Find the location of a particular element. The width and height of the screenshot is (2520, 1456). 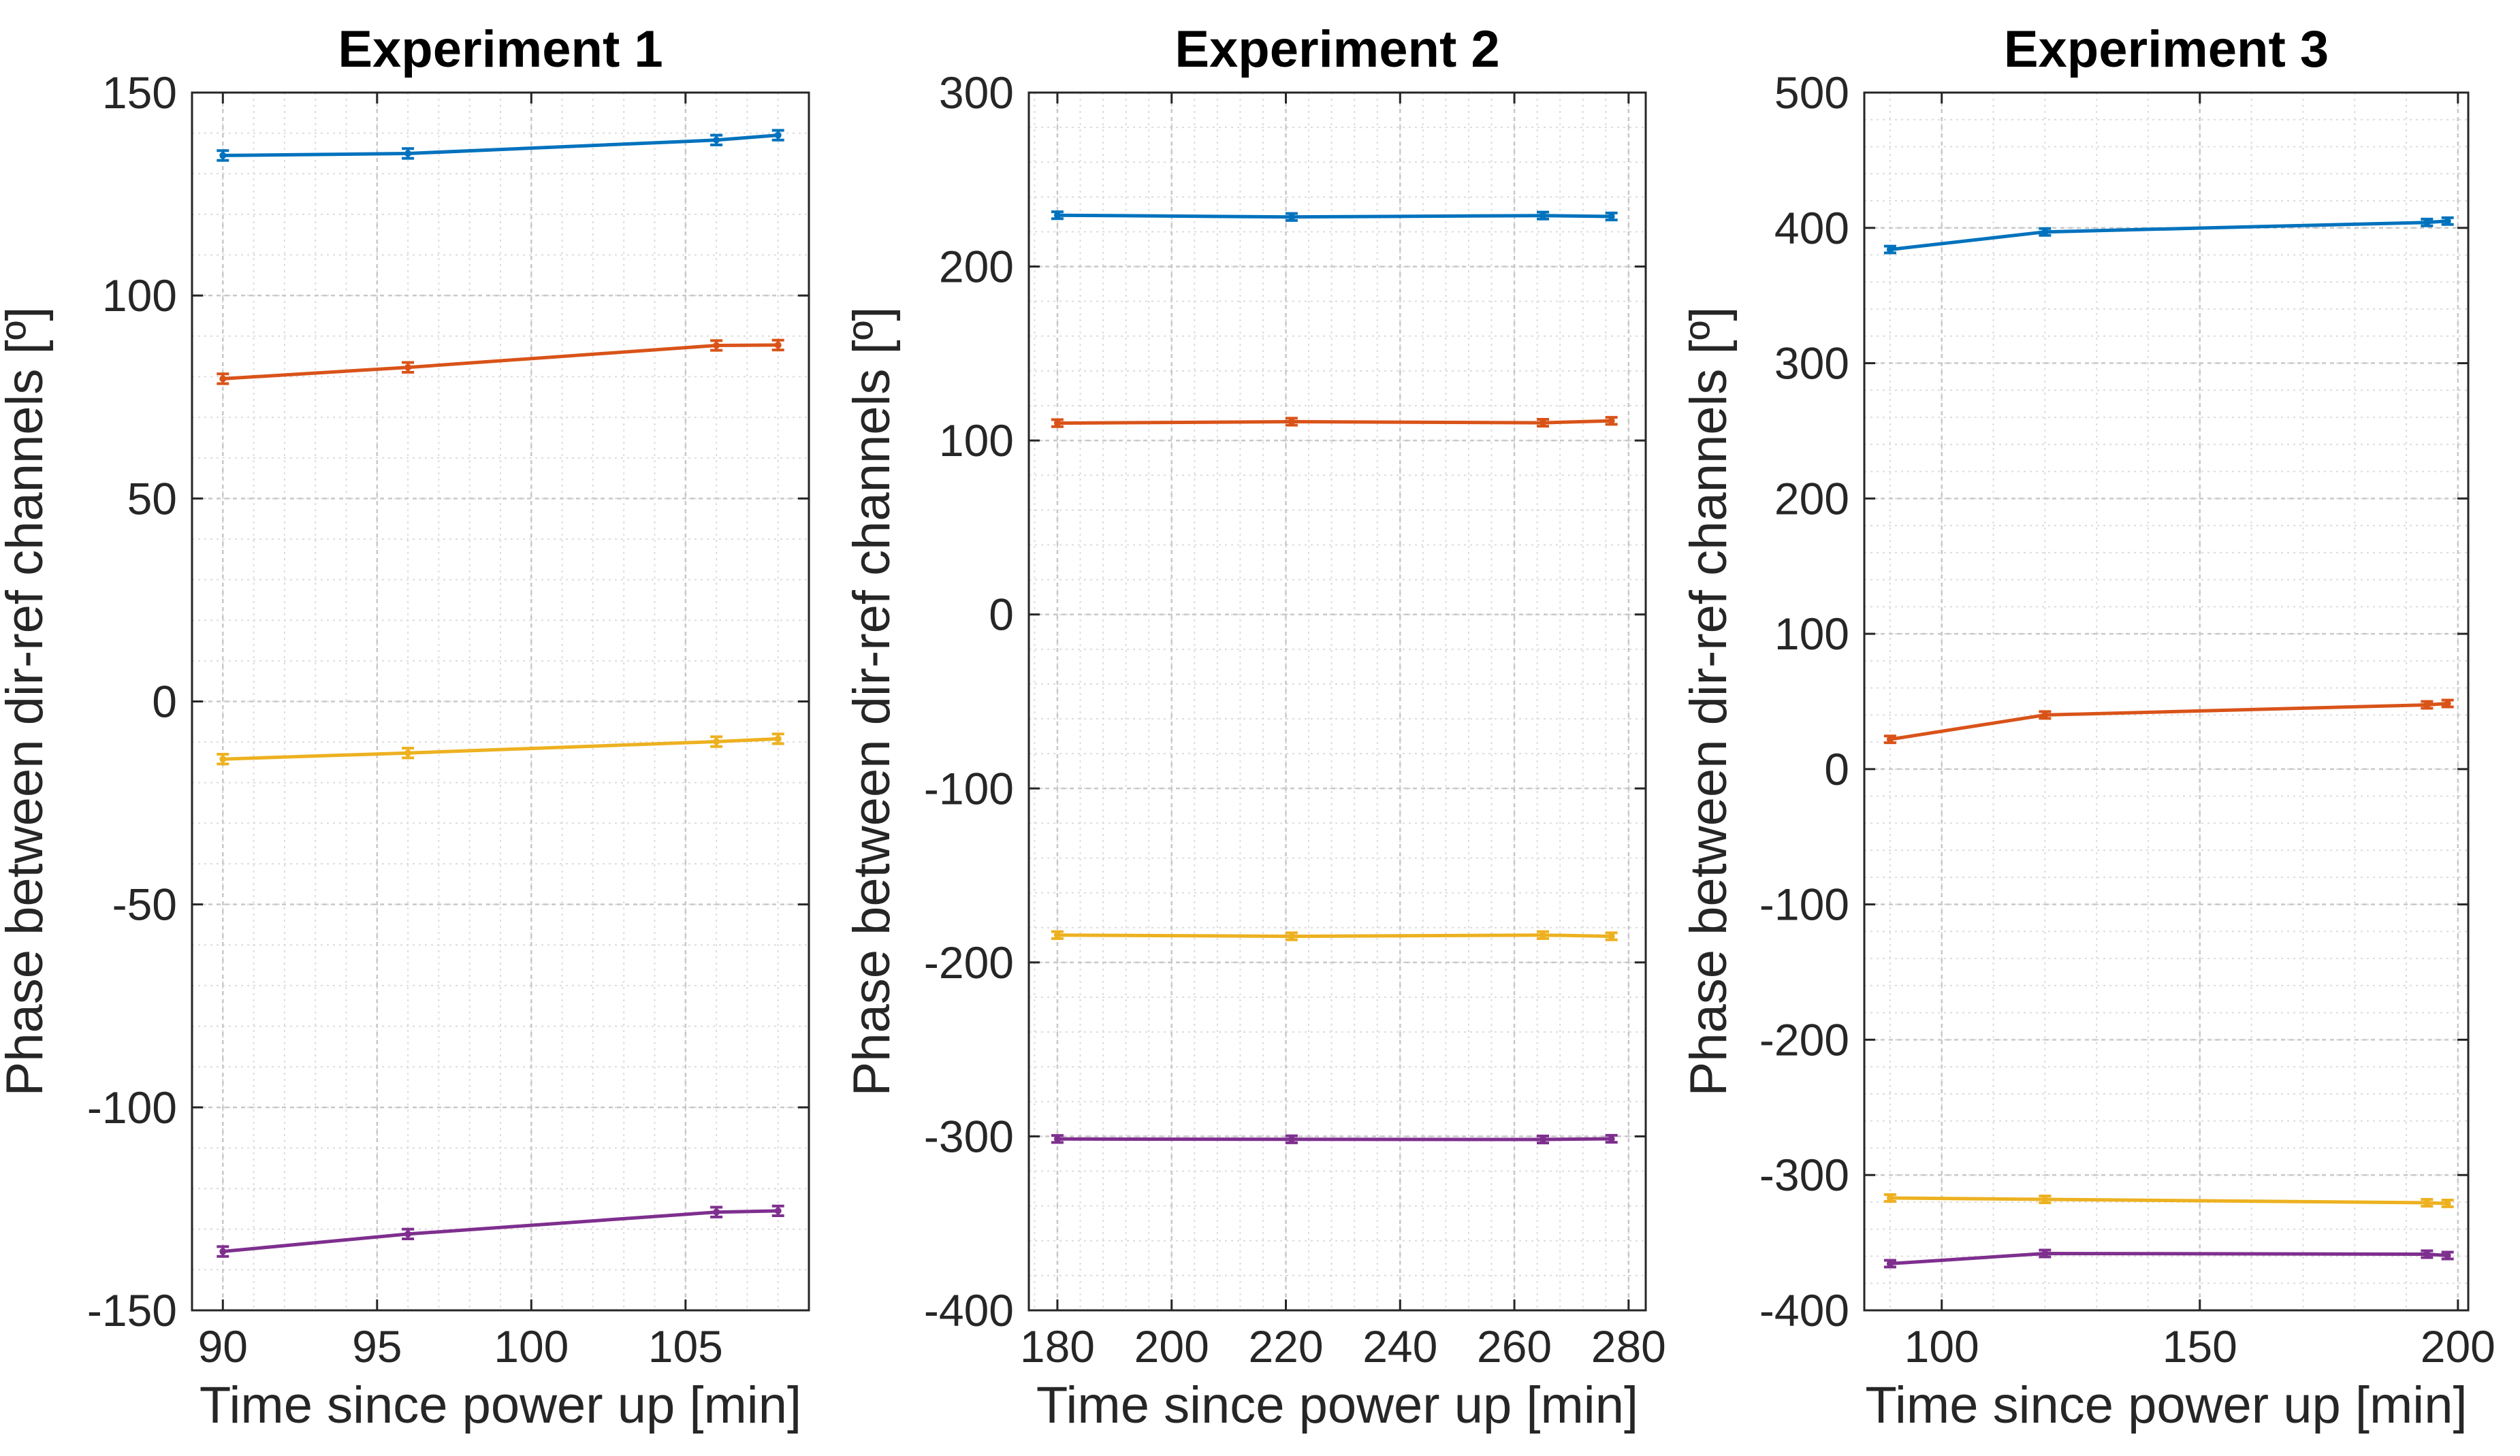

y-tick-label: 400 is located at coordinates (1811, 228).